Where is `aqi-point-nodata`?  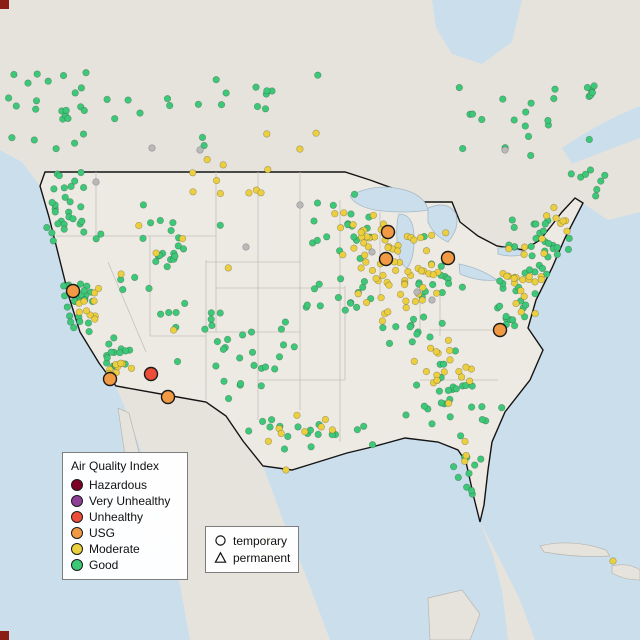
aqi-point-nodata is located at coordinates (432, 300).